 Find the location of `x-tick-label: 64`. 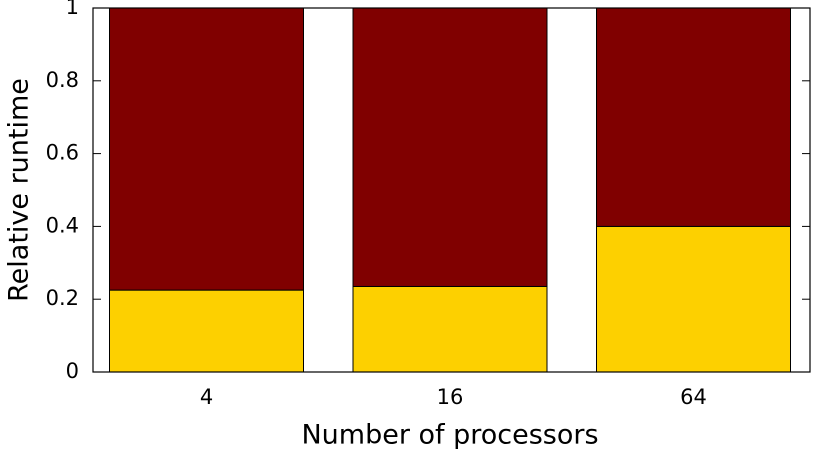

x-tick-label: 64 is located at coordinates (693, 397).